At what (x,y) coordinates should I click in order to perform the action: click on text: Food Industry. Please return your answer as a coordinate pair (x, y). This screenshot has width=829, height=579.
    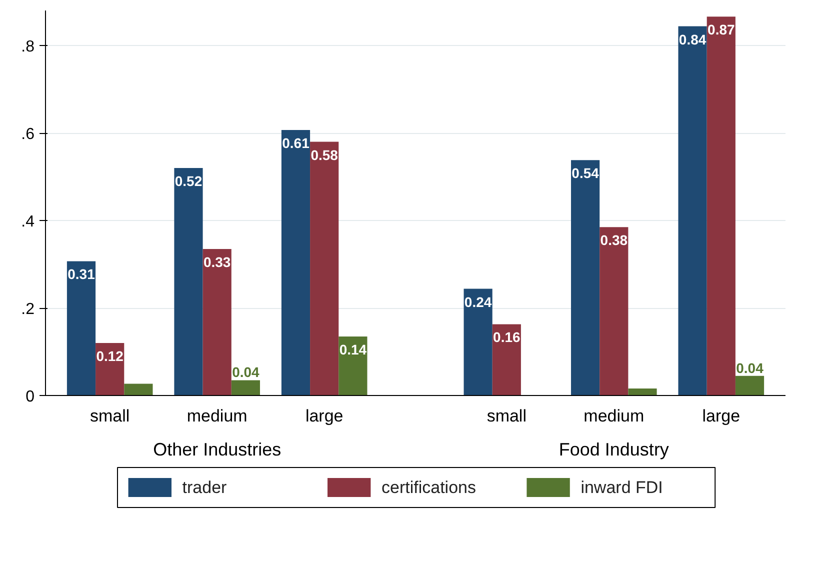
    Looking at the image, I should click on (613, 450).